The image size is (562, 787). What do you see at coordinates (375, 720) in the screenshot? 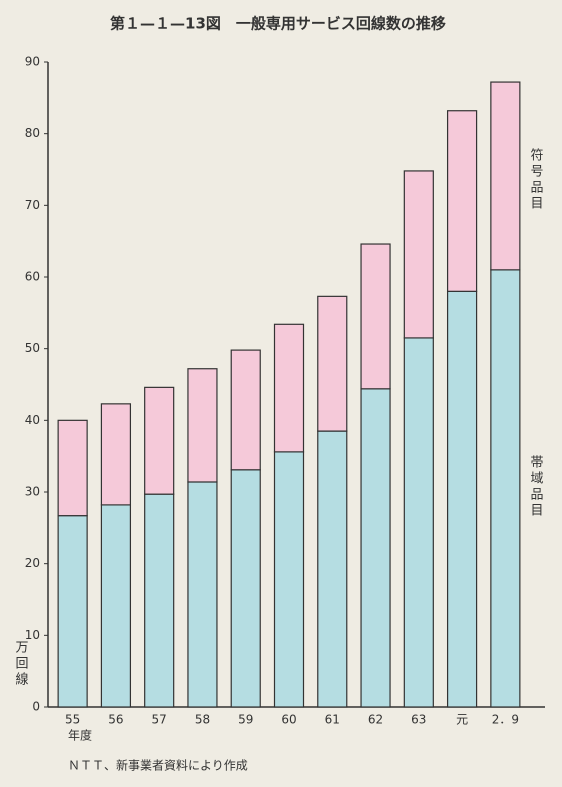
I see `x-tick-label: 62` at bounding box center [375, 720].